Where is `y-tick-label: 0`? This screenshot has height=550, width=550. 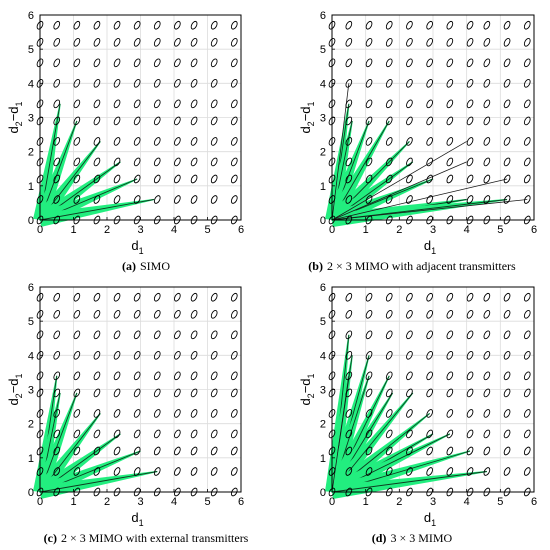 y-tick-label: 0 is located at coordinates (323, 221).